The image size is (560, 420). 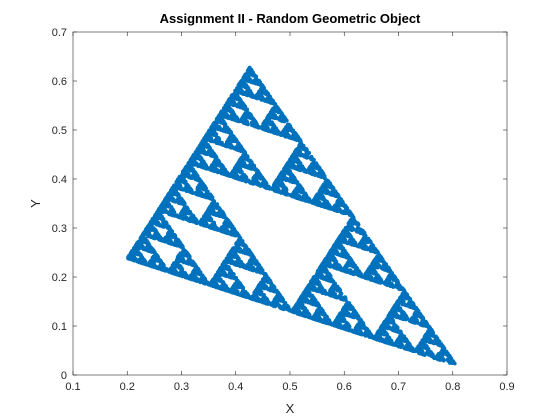 What do you see at coordinates (242, 241) in the screenshot?
I see `data-point` at bounding box center [242, 241].